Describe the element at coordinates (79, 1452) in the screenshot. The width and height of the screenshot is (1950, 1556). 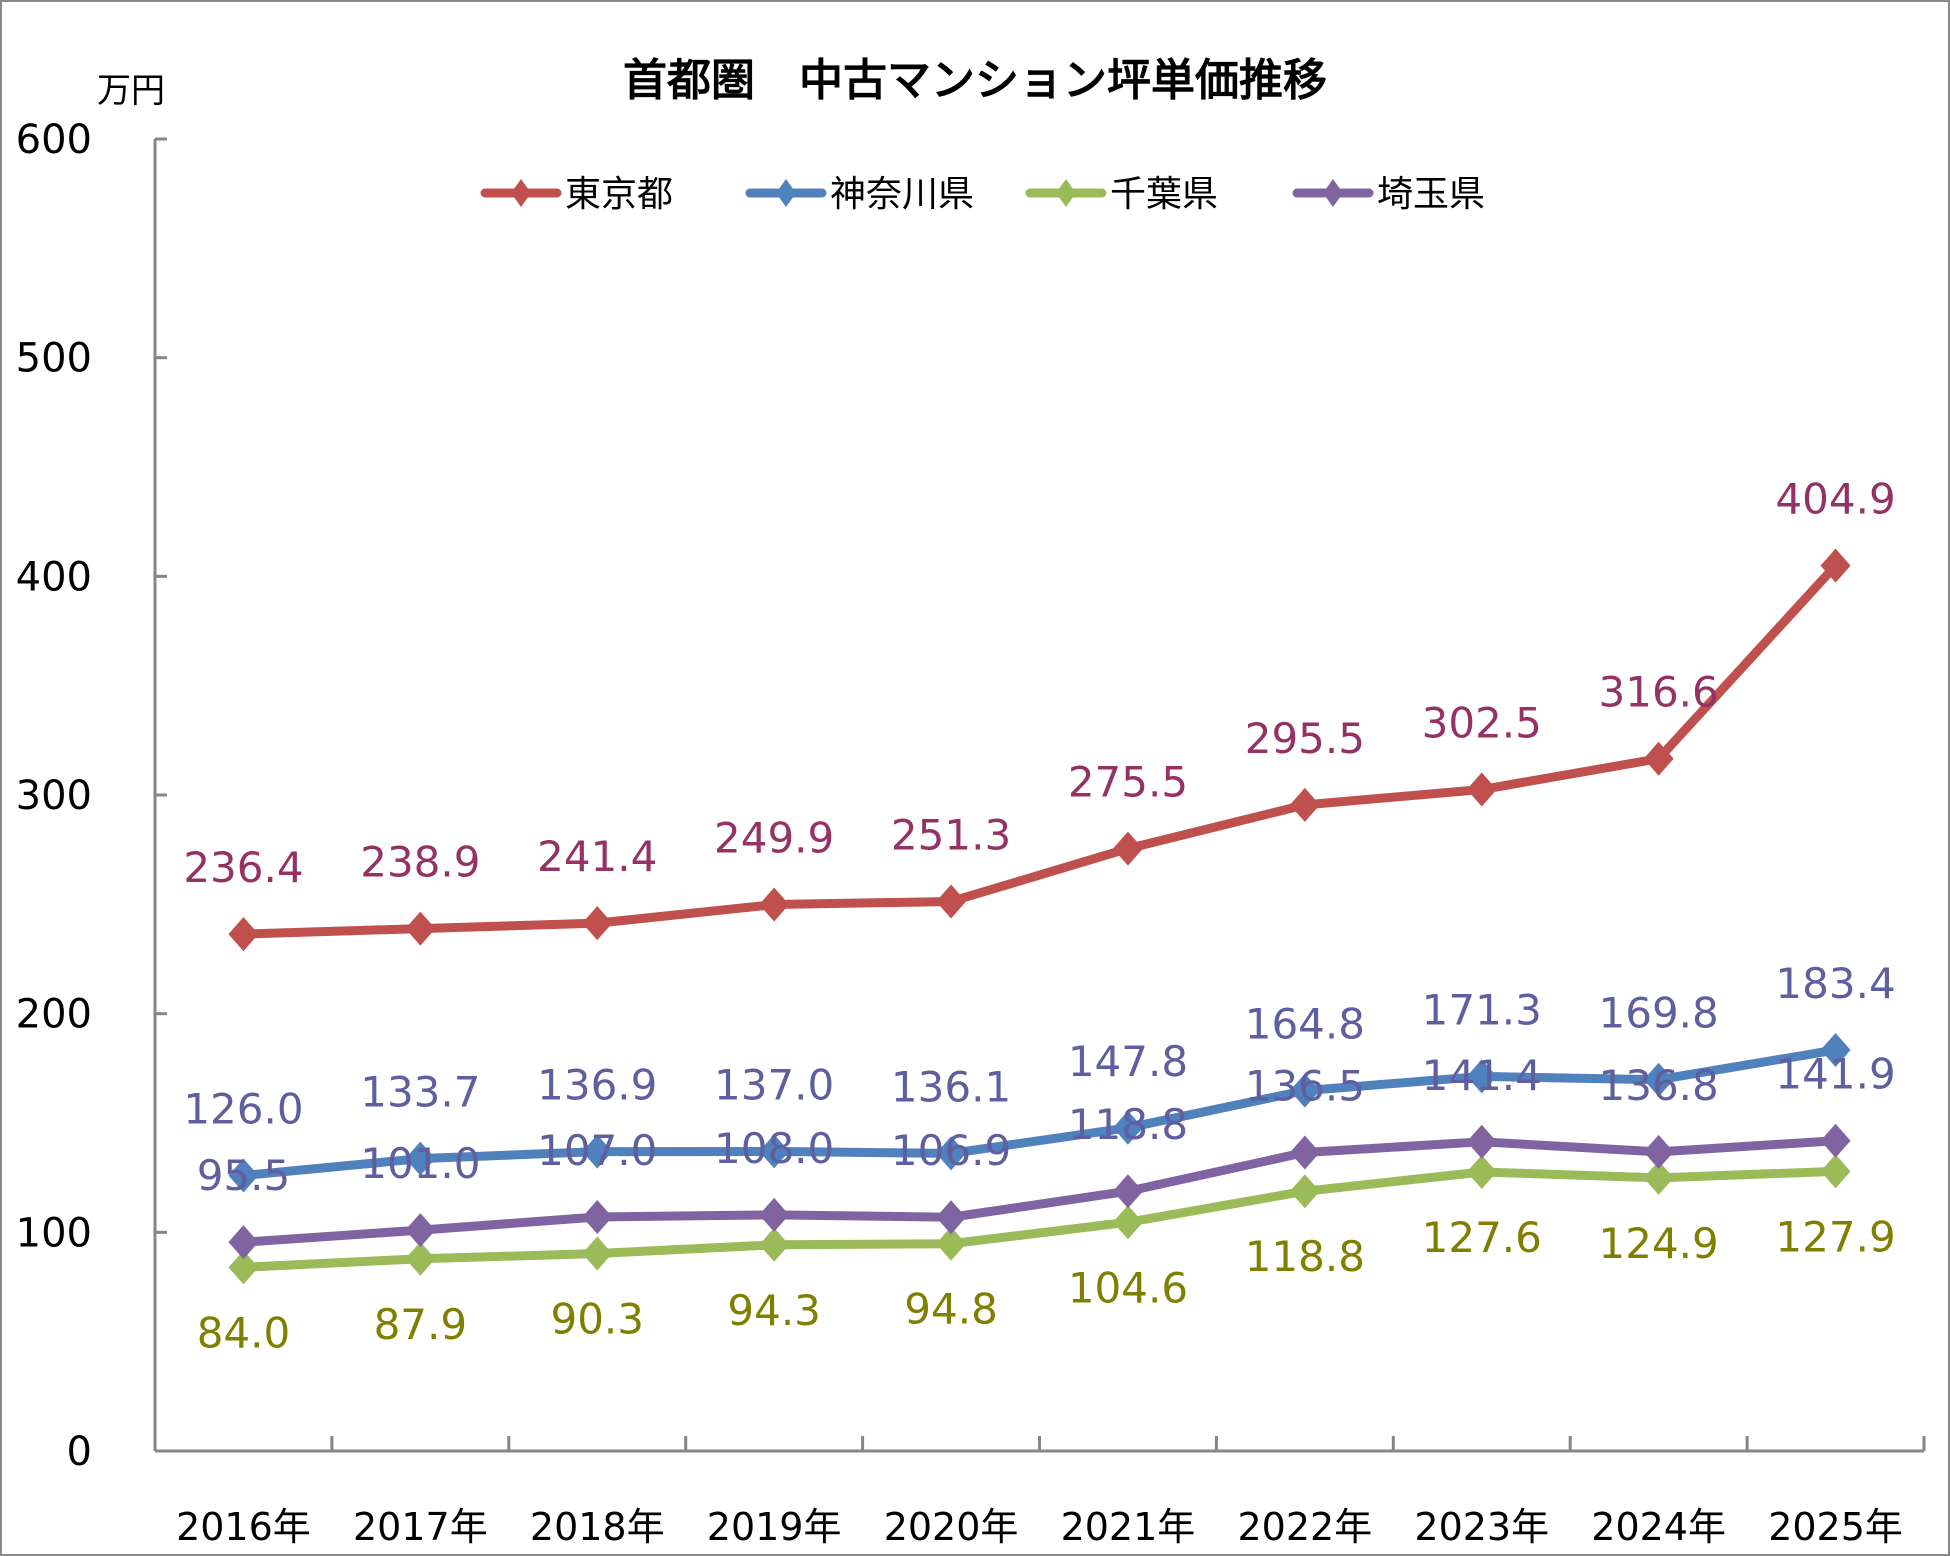
I see `y-tick-label: 0` at that location.